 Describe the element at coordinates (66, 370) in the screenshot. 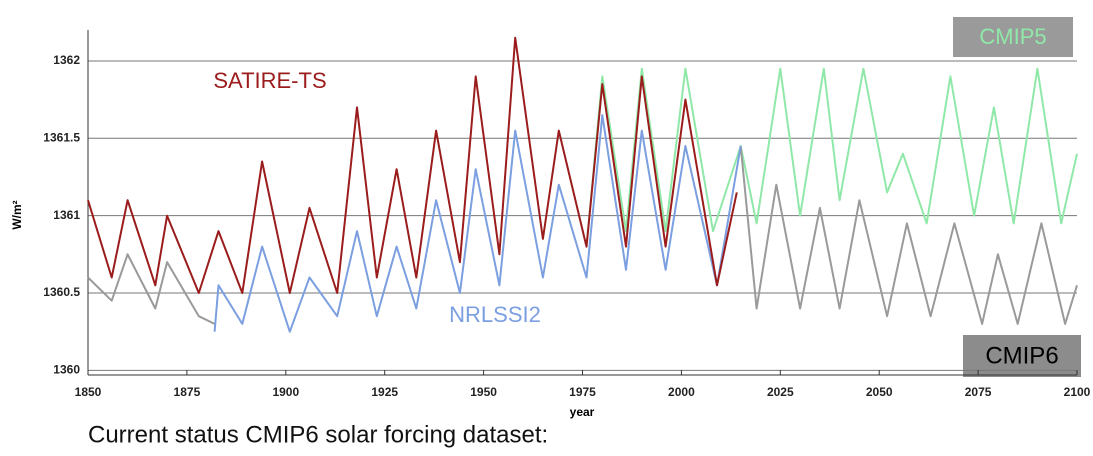

I see `y-tick-label: 1360` at that location.